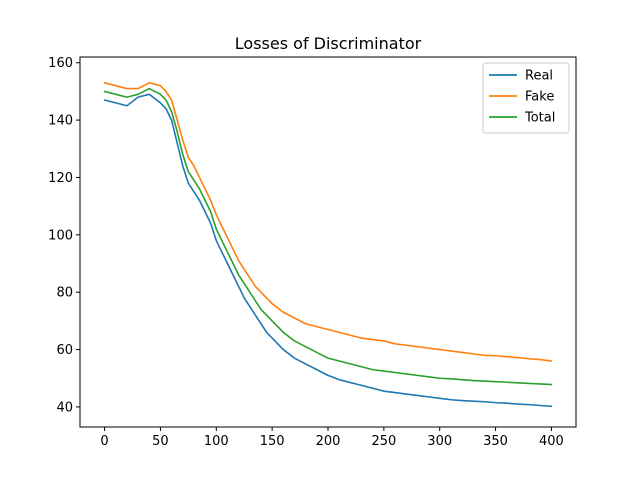  What do you see at coordinates (272, 441) in the screenshot?
I see `x-tick-label: 150` at bounding box center [272, 441].